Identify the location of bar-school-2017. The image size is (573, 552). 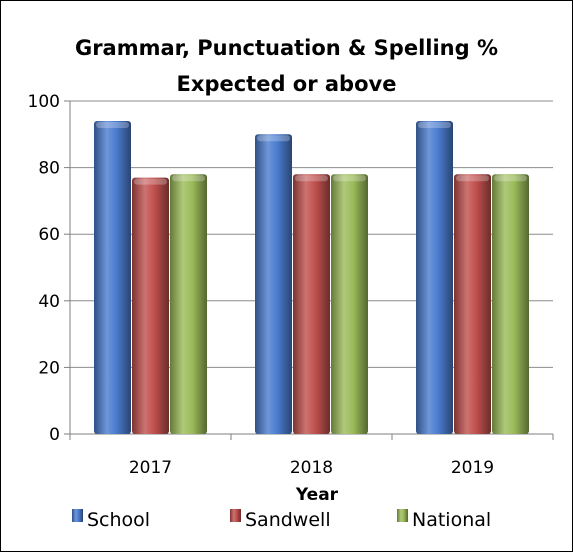
(112, 277).